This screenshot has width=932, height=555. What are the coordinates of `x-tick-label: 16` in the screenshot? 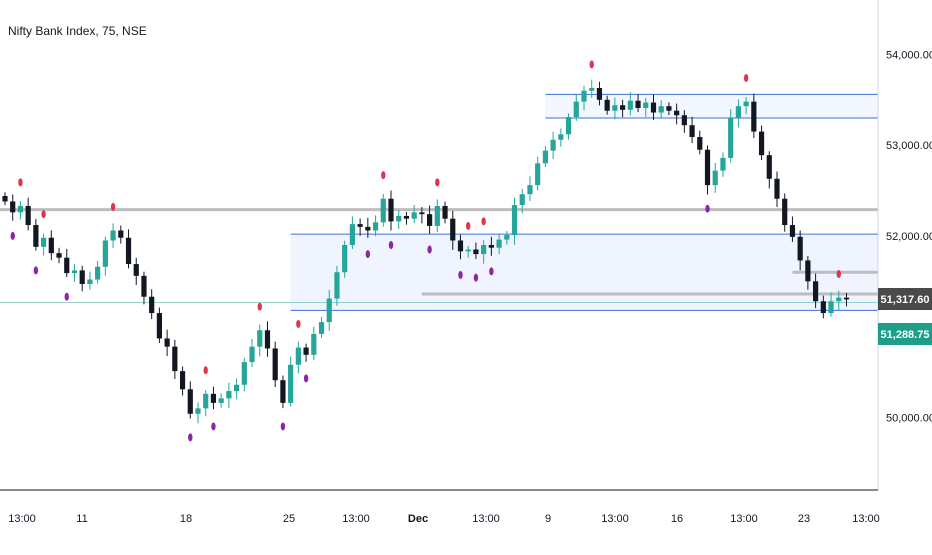 It's located at (677, 519).